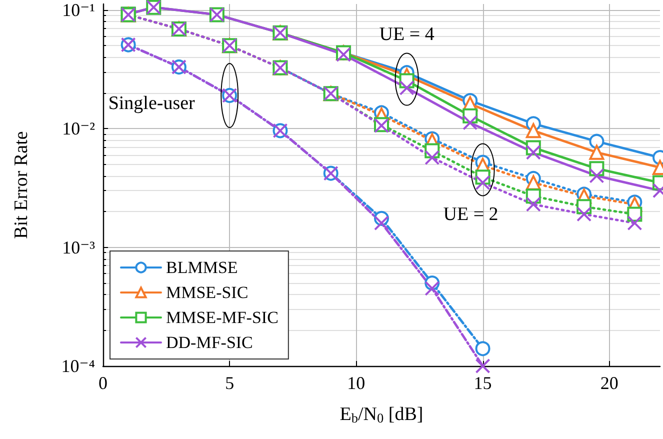  I want to click on x-tick-label: 20, so click(609, 383).